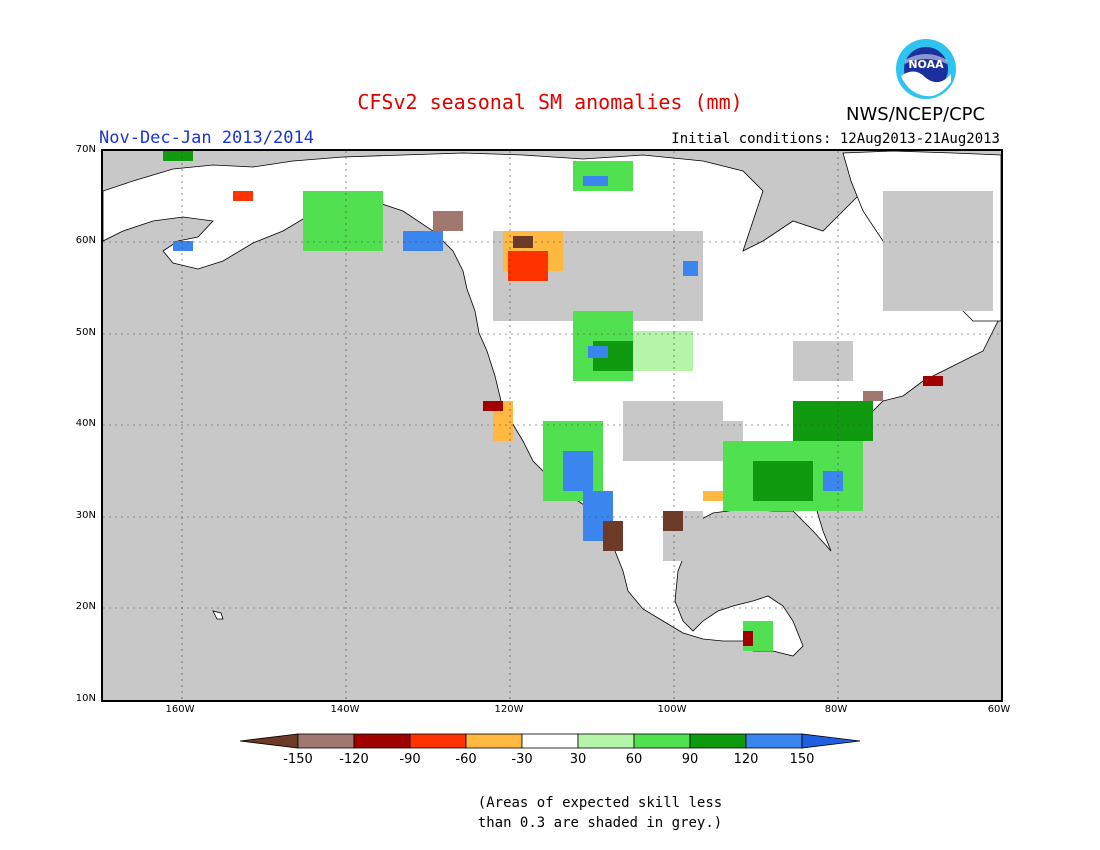 This screenshot has height=850, width=1100. Describe the element at coordinates (600, 823) in the screenshot. I see `footnote-line-2: than 0.3 are shaded in grey.)` at that location.